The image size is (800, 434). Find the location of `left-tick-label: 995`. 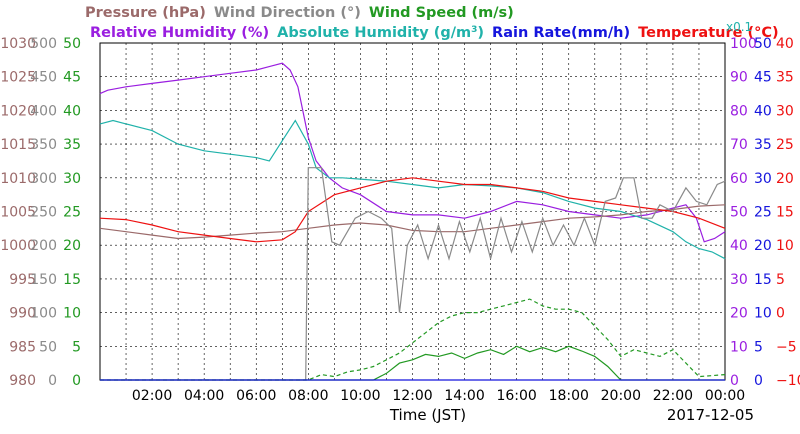

left-tick-label: 995 is located at coordinates (22, 280).